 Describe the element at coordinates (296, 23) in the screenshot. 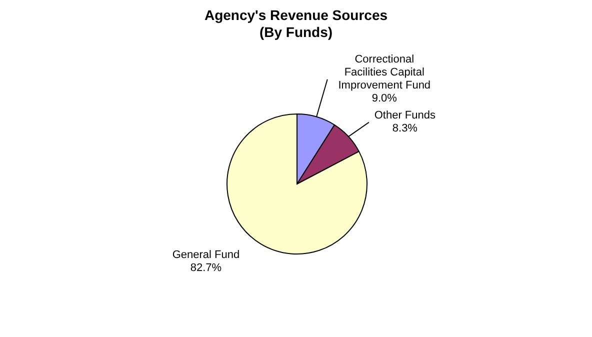

I see `chart-title: Agency's Revenue Sources (By Funds)` at that location.